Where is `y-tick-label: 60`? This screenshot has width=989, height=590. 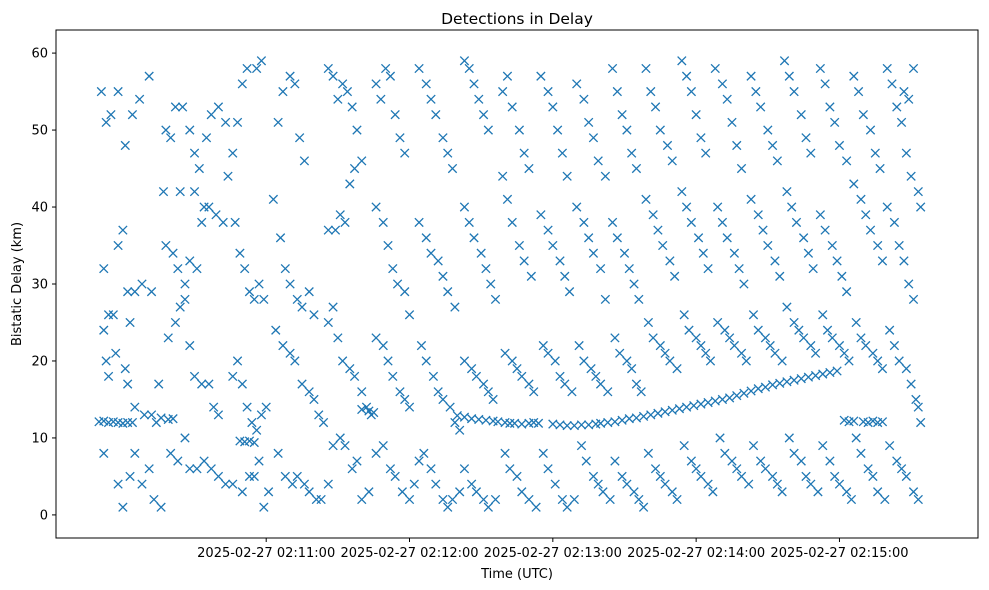 y-tick-label: 60 is located at coordinates (39, 54).